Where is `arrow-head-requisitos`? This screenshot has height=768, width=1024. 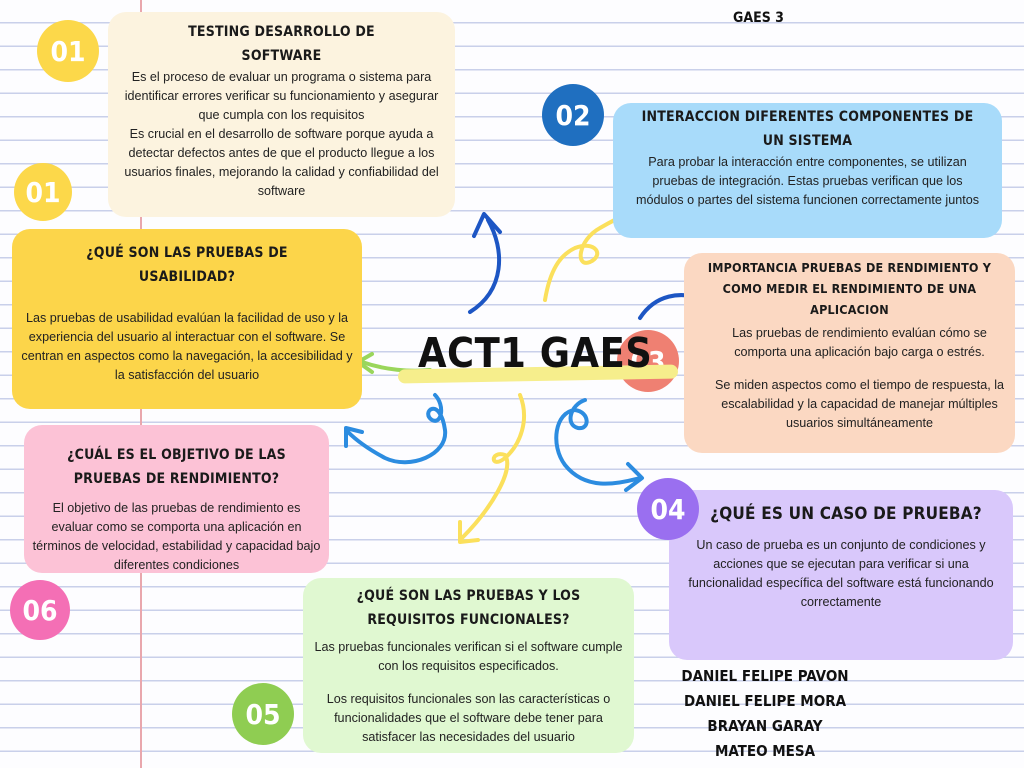
arrow-head-requisitos is located at coordinates (469, 532).